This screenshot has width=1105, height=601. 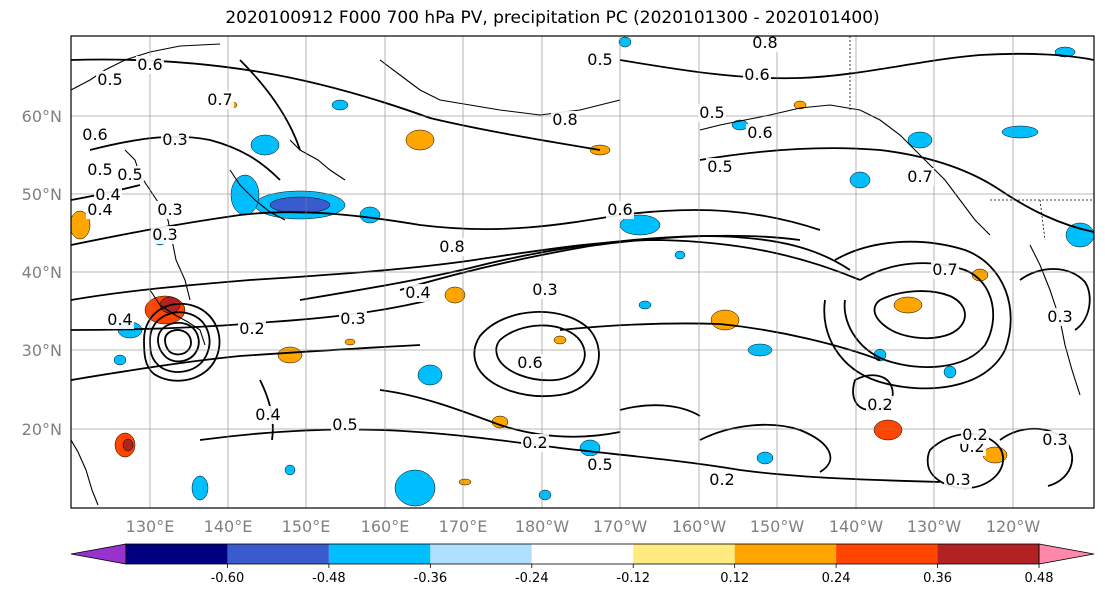 What do you see at coordinates (329, 578) in the screenshot?
I see `colorbar-tick-label: -0.48` at bounding box center [329, 578].